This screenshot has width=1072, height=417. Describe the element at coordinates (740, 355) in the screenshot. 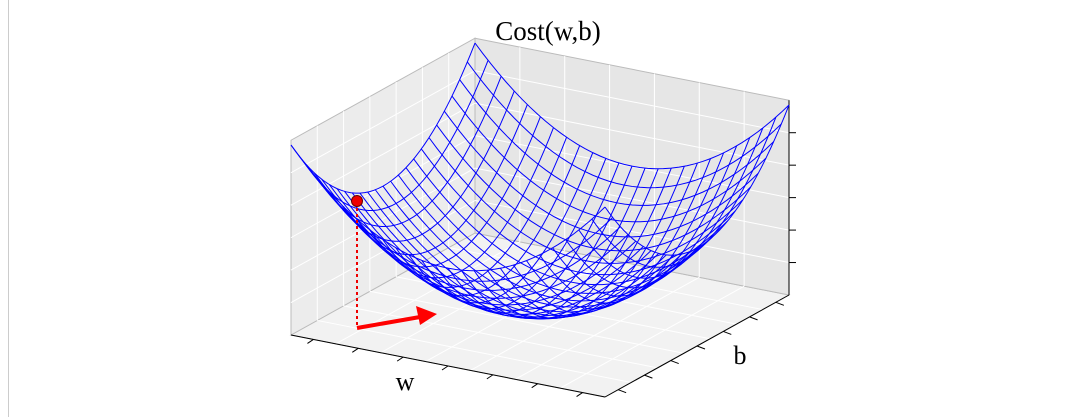

I see `y-axis-label: b` at that location.